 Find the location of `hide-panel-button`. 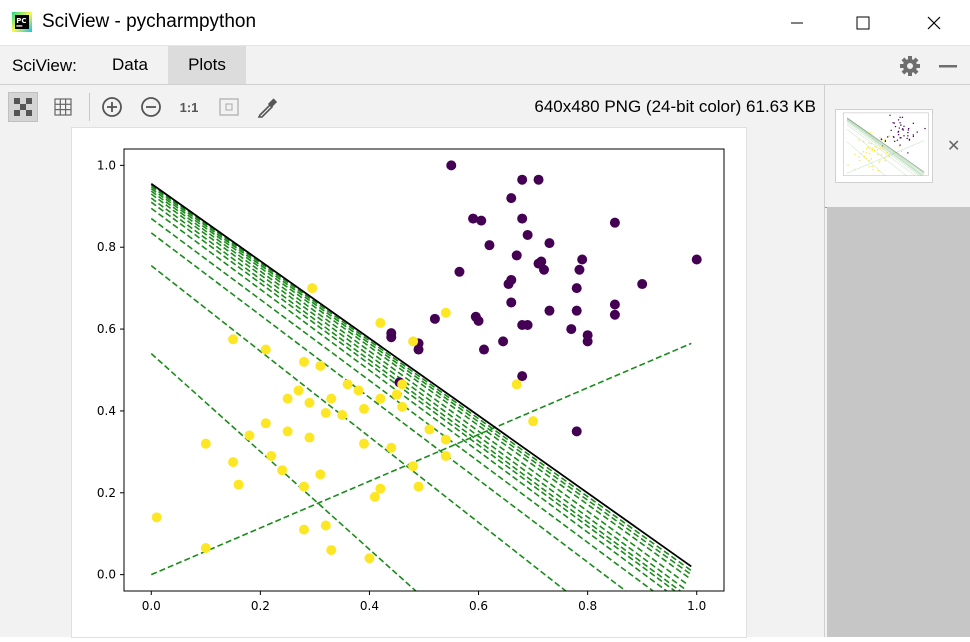

hide-panel-button is located at coordinates (948, 66).